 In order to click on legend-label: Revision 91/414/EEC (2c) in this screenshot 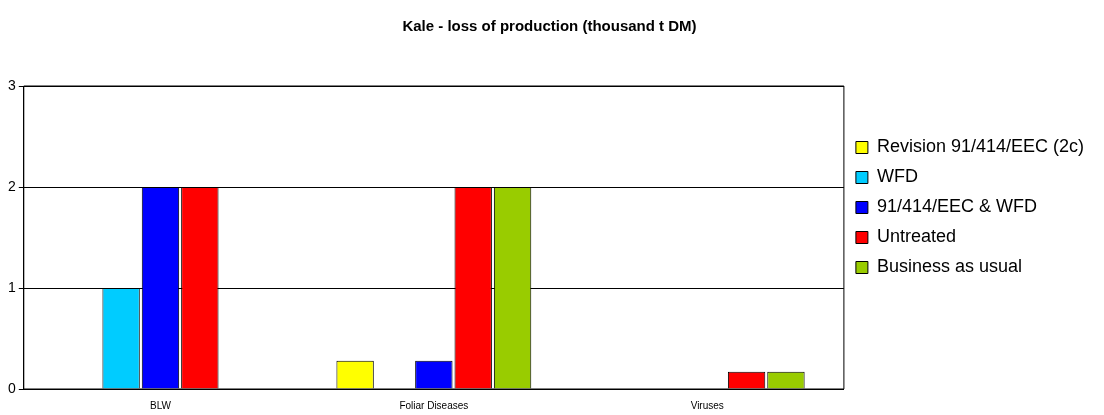, I will do `click(980, 146)`.